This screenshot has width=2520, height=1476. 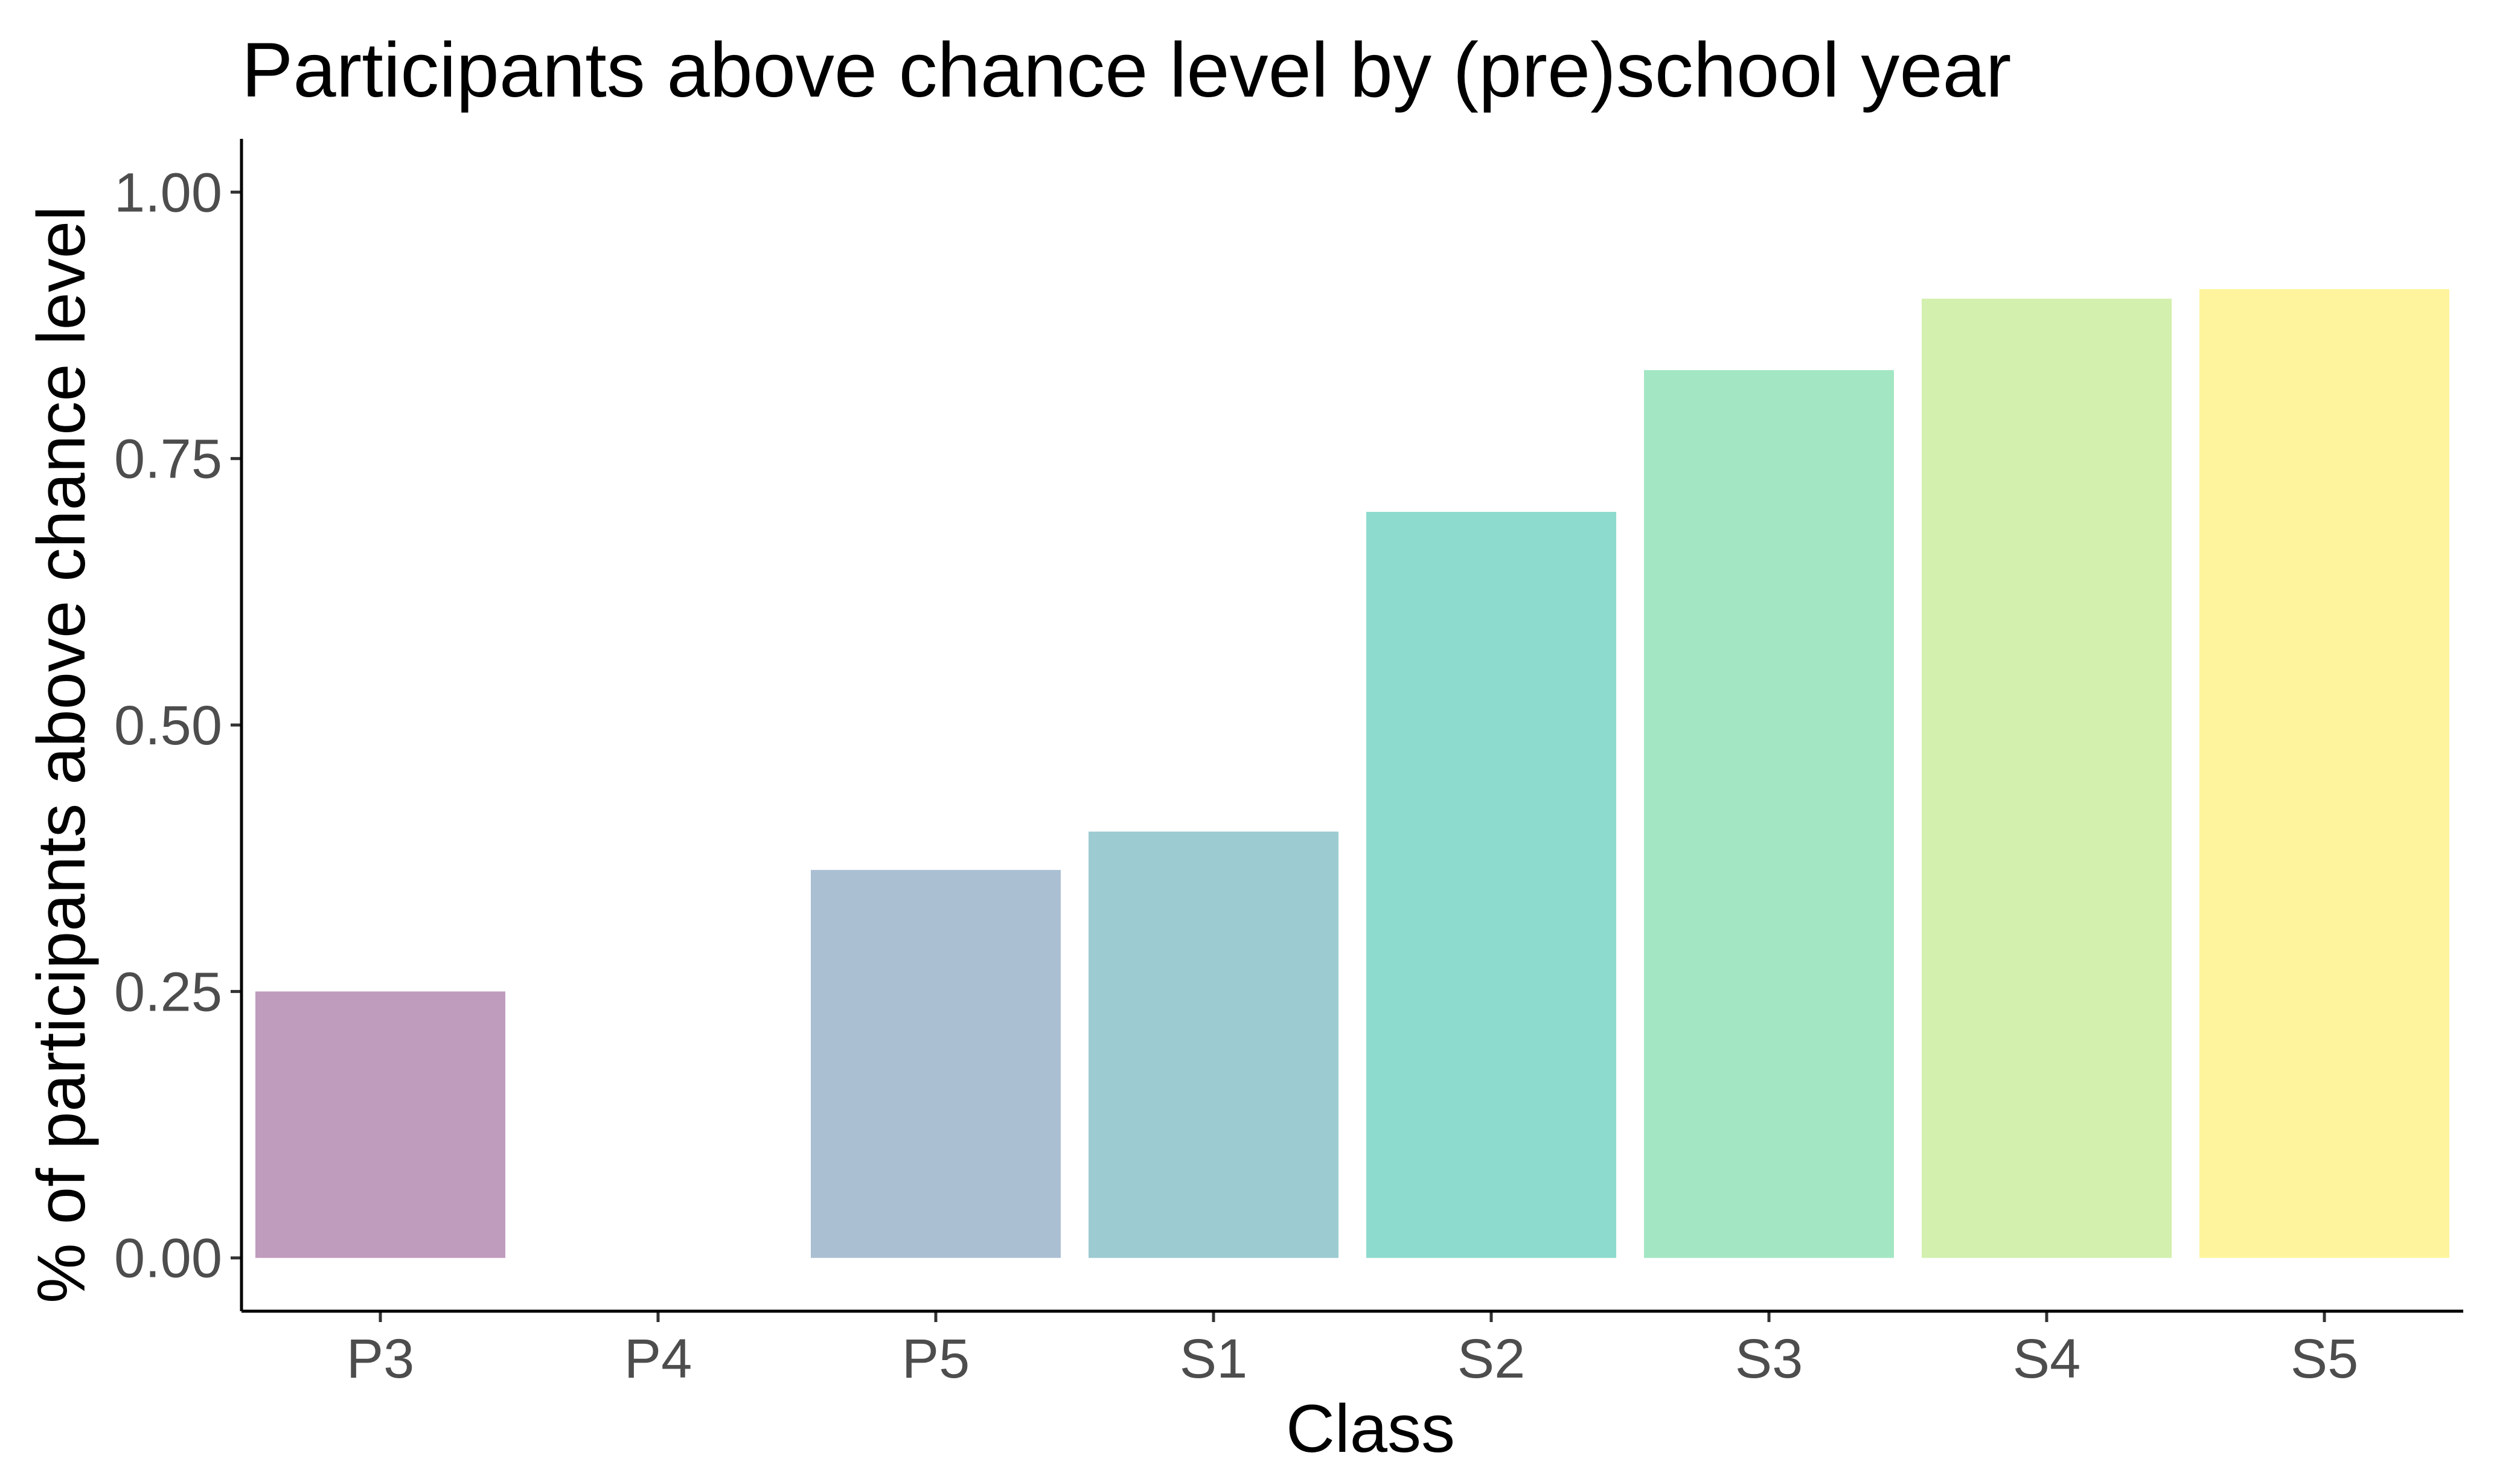 I want to click on bar-s4, so click(x=2047, y=778).